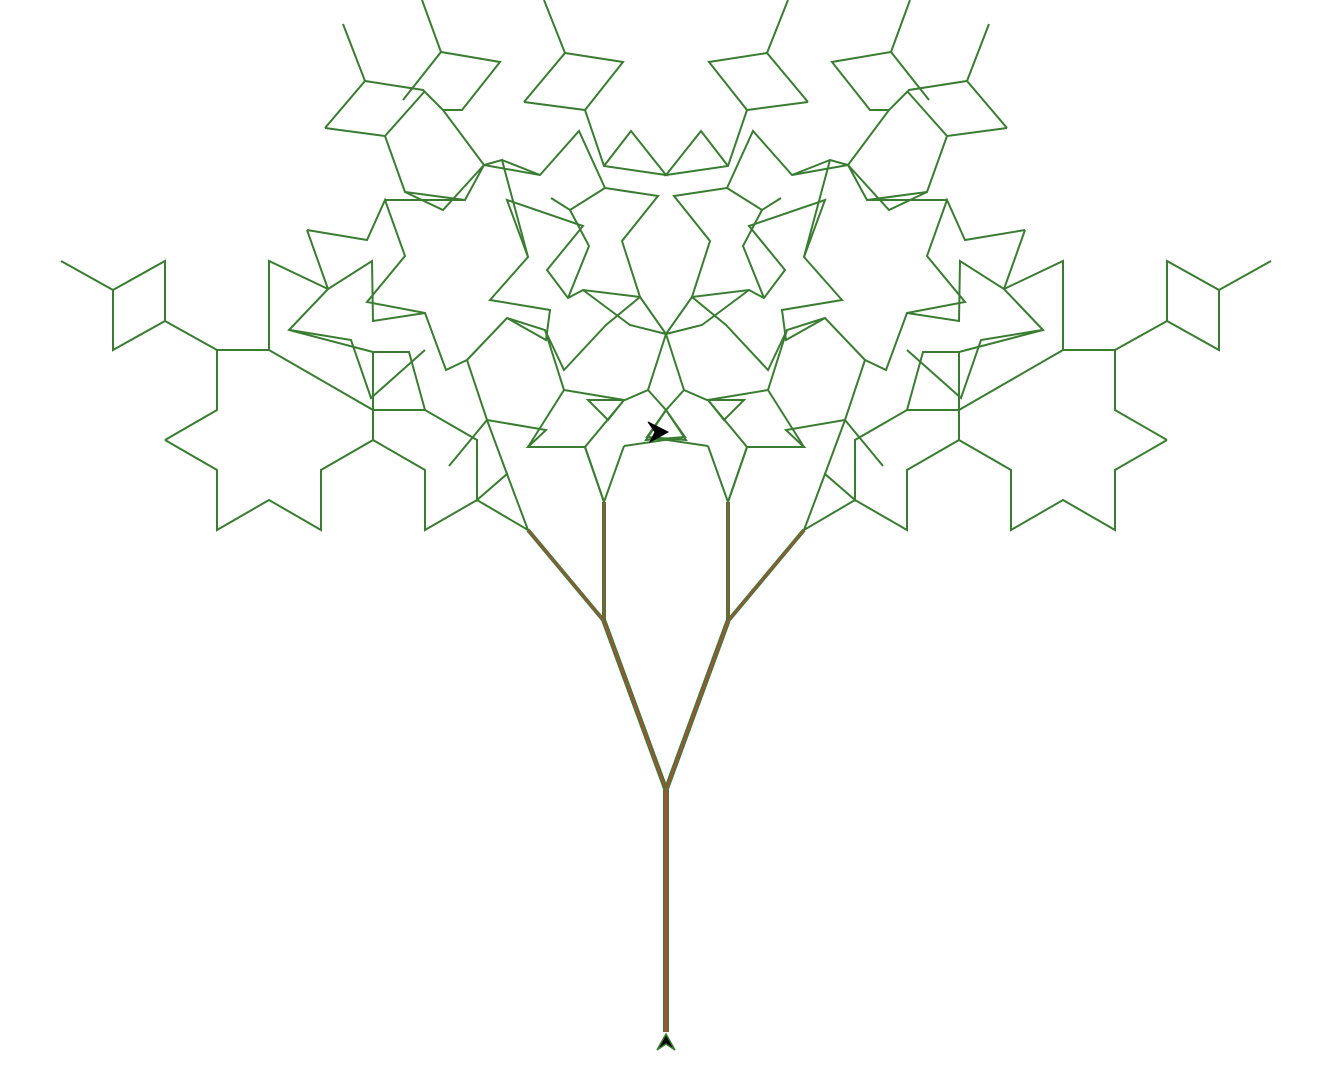 This screenshot has height=1070, width=1330. I want to click on start-arrow-shape, so click(666, 1041).